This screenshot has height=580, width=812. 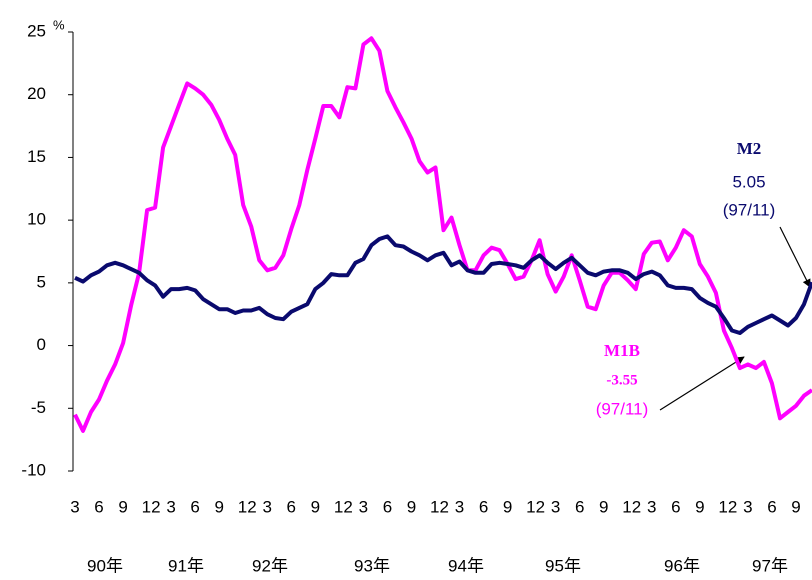 I want to click on y-tick-label: 15, so click(x=36, y=156).